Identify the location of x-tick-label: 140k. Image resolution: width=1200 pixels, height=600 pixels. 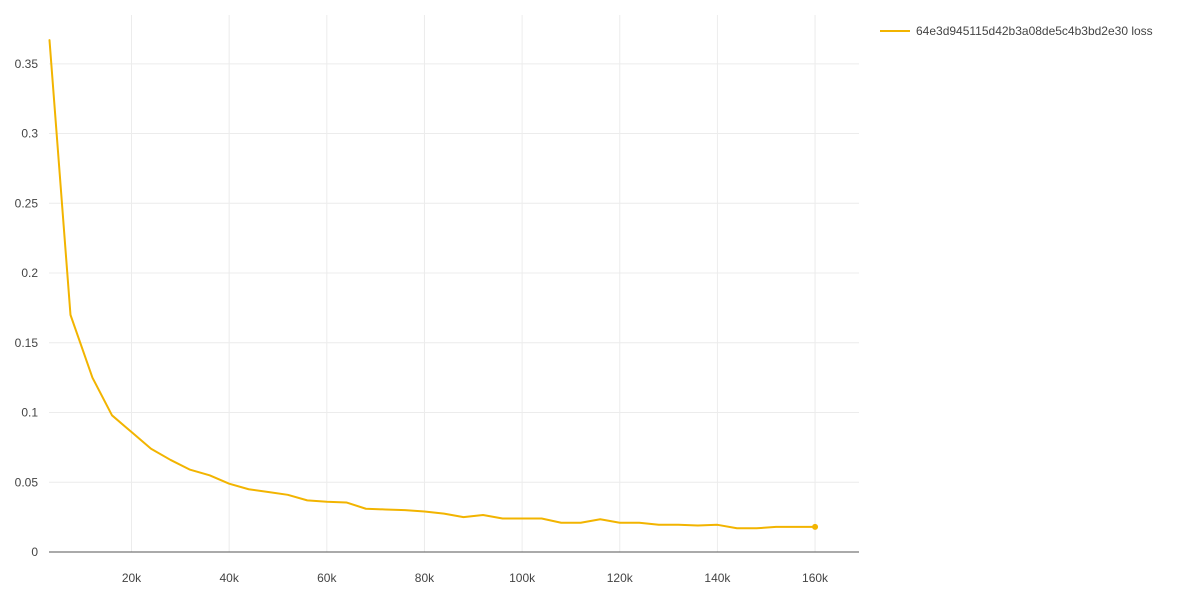
(717, 578).